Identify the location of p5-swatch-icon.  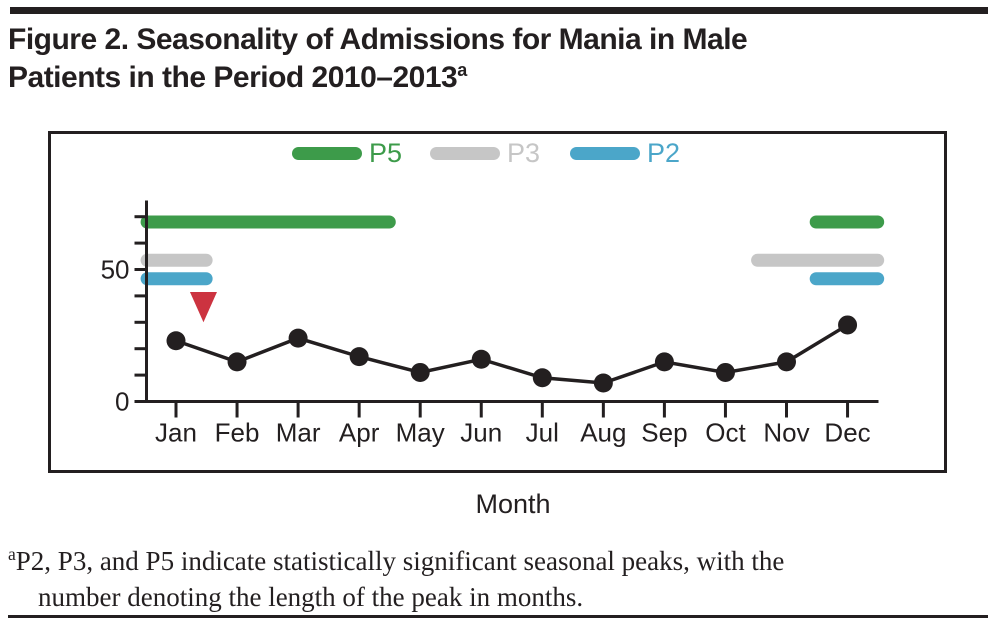
(327, 153).